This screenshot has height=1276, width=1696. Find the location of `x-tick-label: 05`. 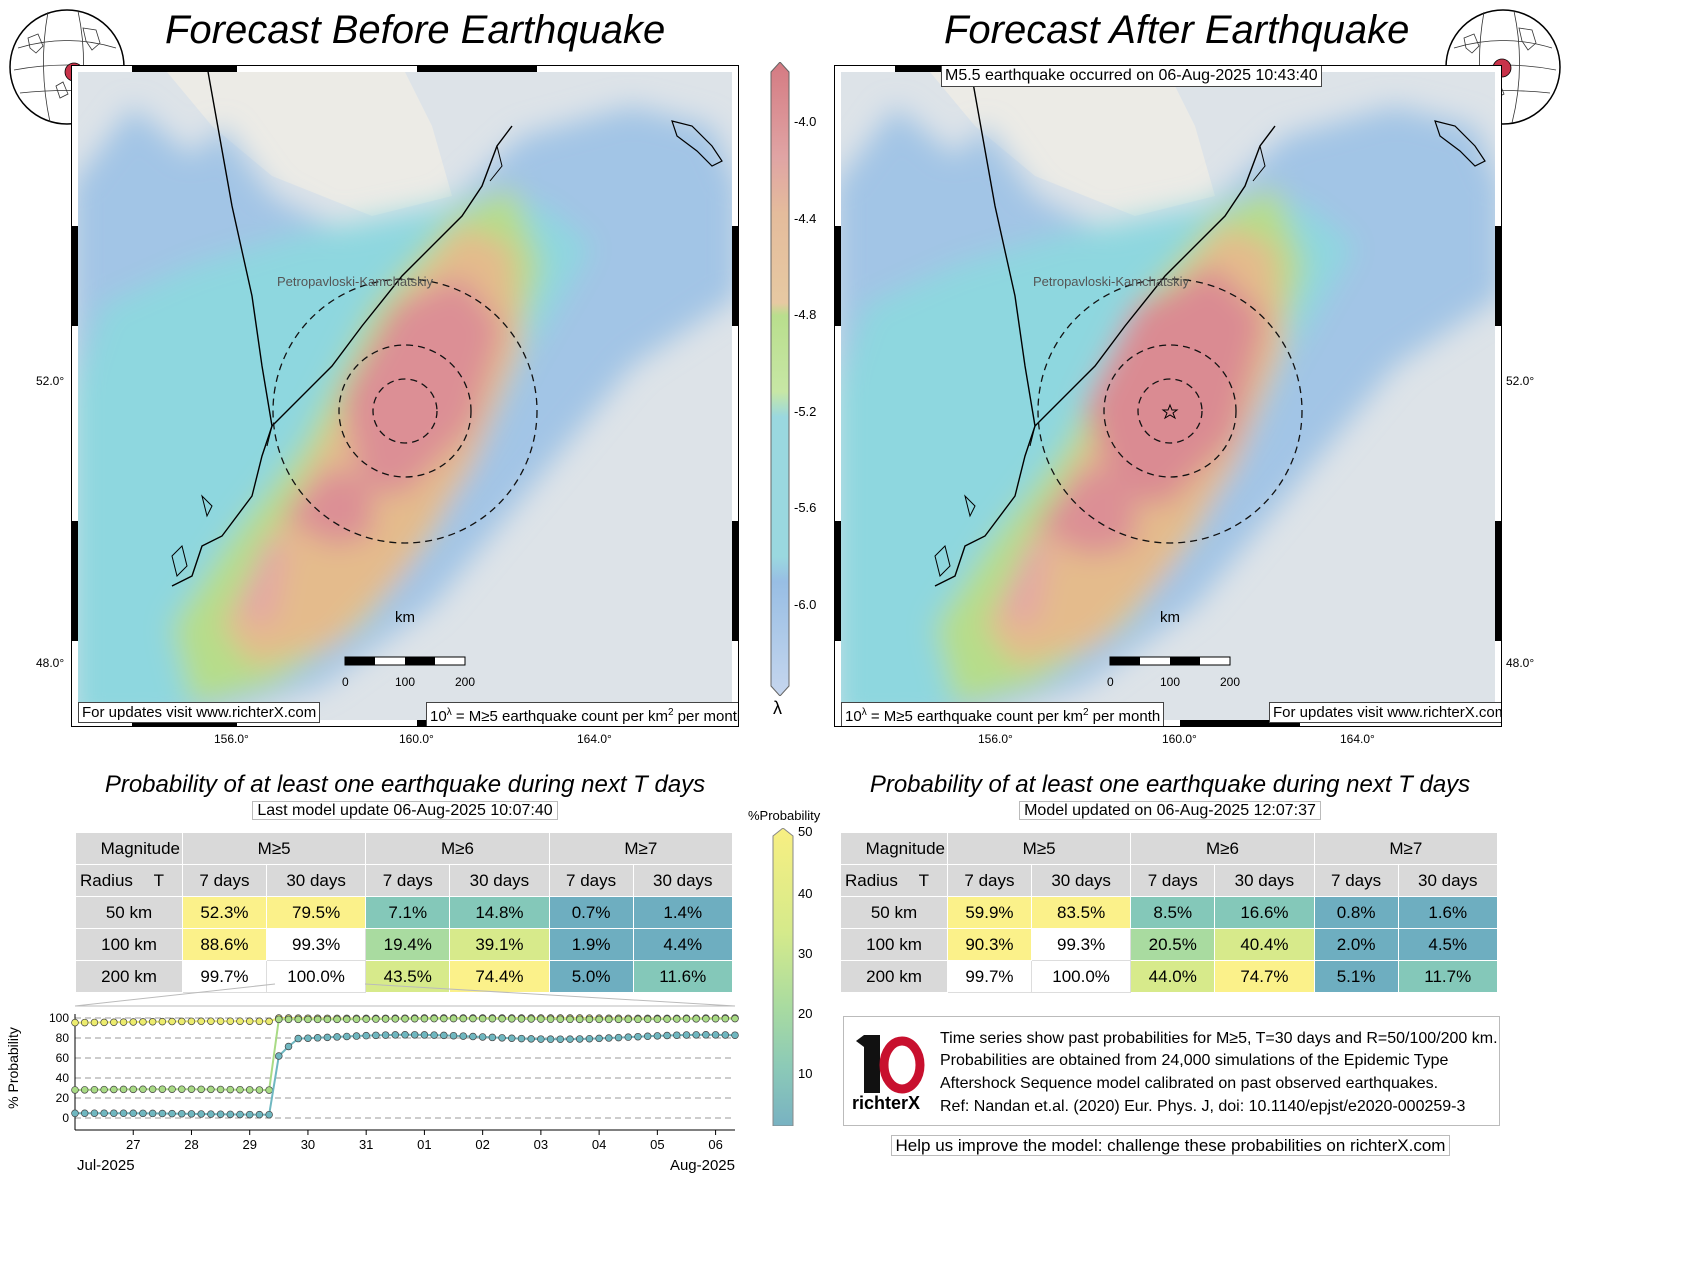

x-tick-label: 05 is located at coordinates (657, 1144).